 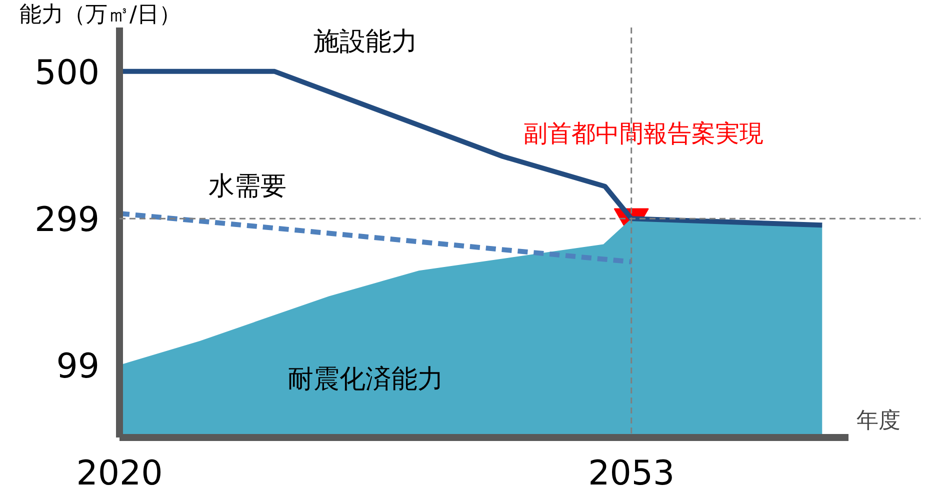 What do you see at coordinates (67, 220) in the screenshot?
I see `y-tick-label: 299` at bounding box center [67, 220].